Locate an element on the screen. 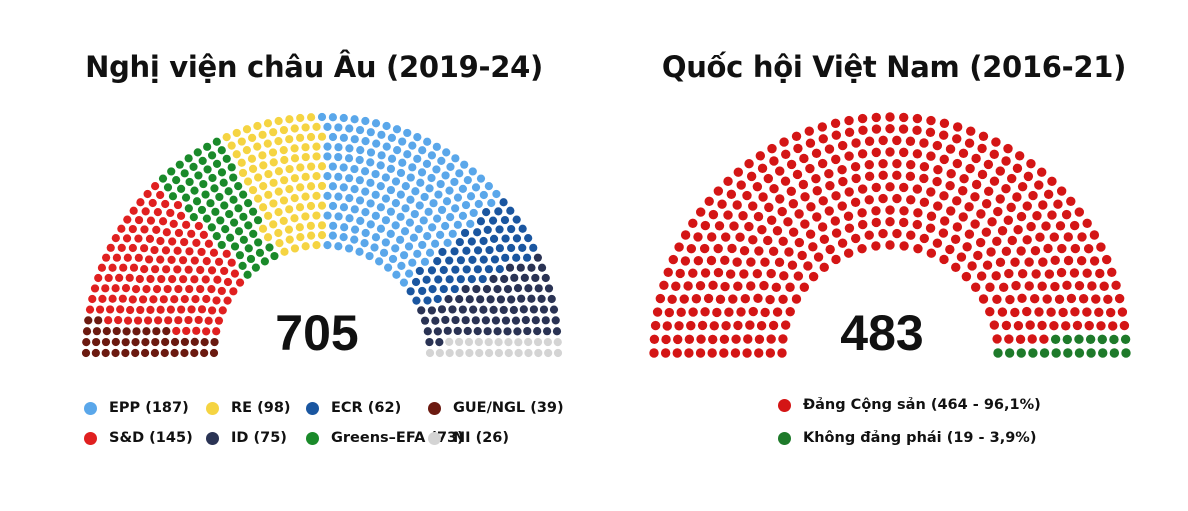 Image resolution: width=1188 pixels, height=511 pixels. legend-label: Không đảng phái (19 - 3,9%) is located at coordinates (920, 438).